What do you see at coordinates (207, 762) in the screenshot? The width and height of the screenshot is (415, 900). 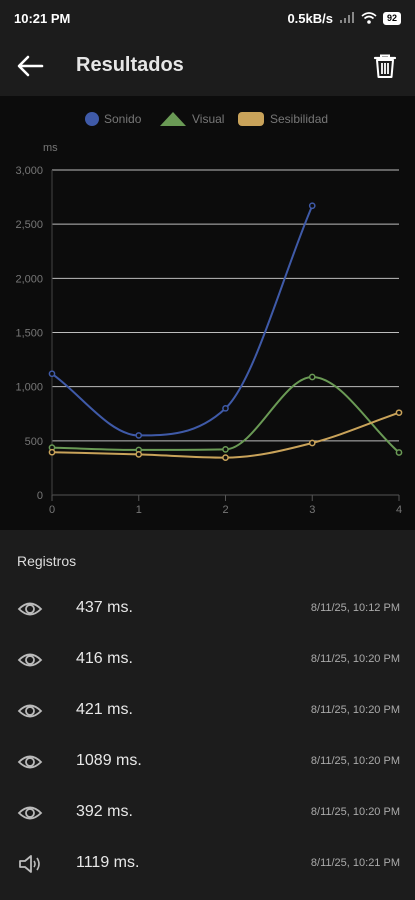 I see `record-row: 1089 ms. 8/11/25, 10:20 PM` at bounding box center [207, 762].